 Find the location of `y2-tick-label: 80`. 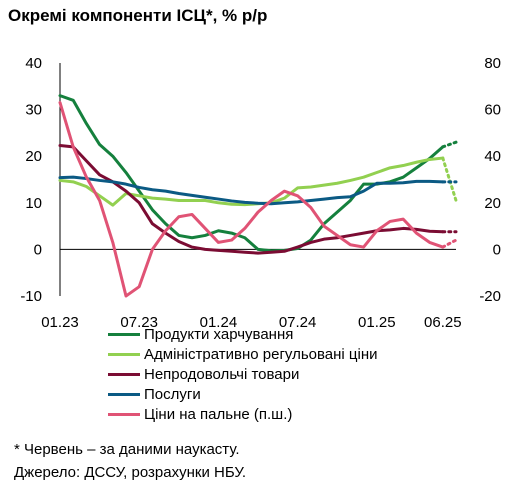

y2-tick-label: 80 is located at coordinates (492, 63).